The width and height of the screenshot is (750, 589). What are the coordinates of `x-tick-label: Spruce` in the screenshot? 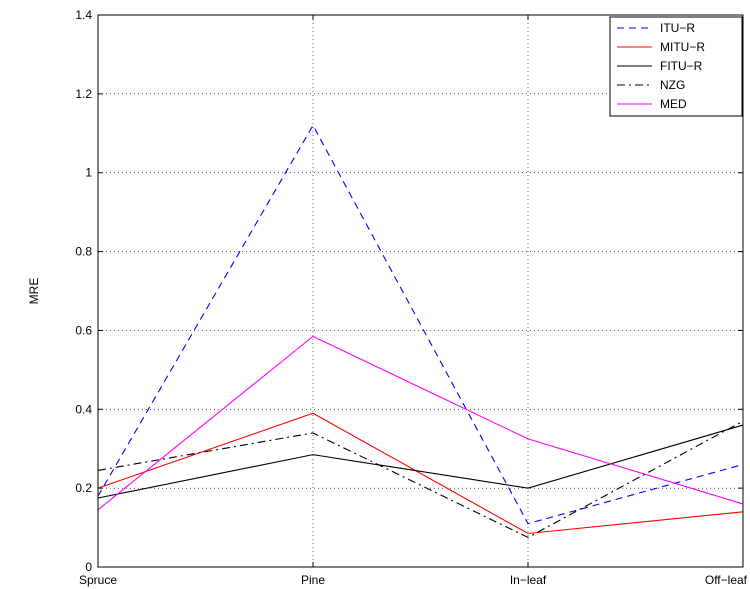 It's located at (98, 580).